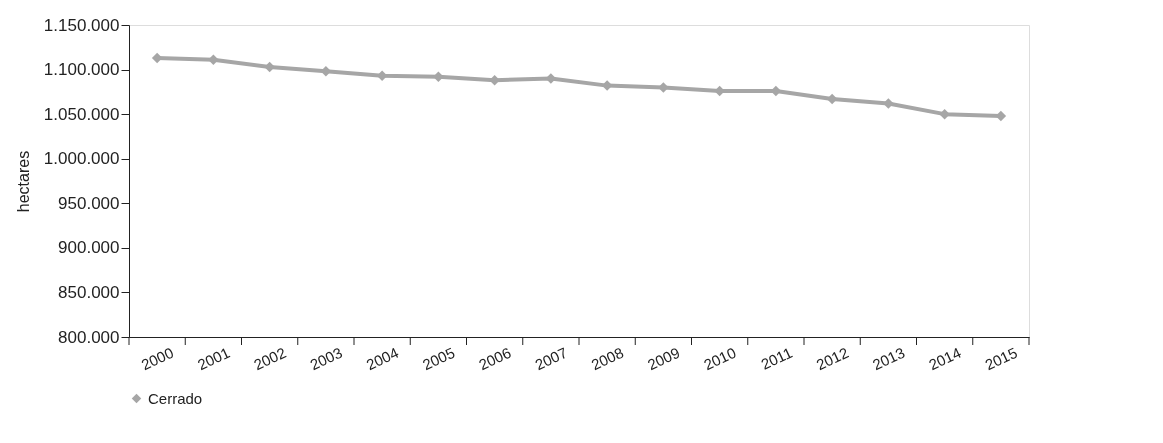 This screenshot has width=1163, height=443. I want to click on x-tick-label: 2004, so click(382, 358).